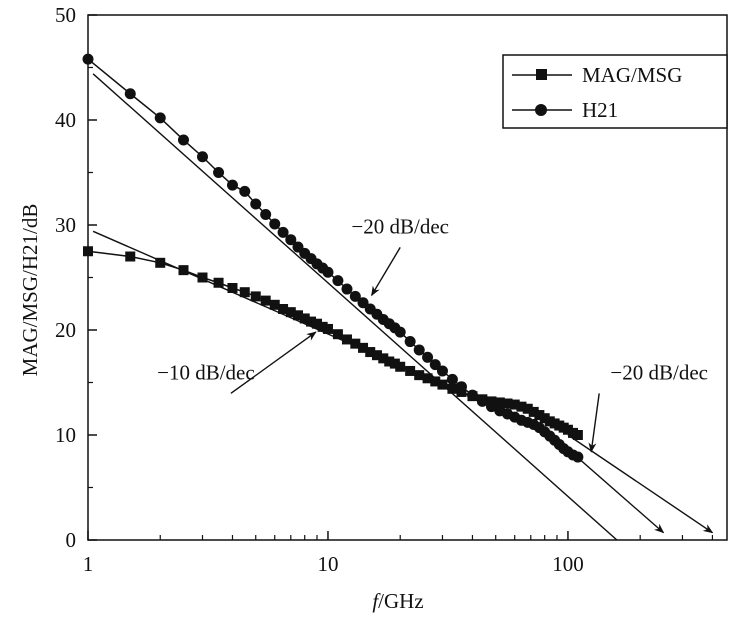 This screenshot has width=744, height=624. I want to click on y-tick-label: 10, so click(65, 435).